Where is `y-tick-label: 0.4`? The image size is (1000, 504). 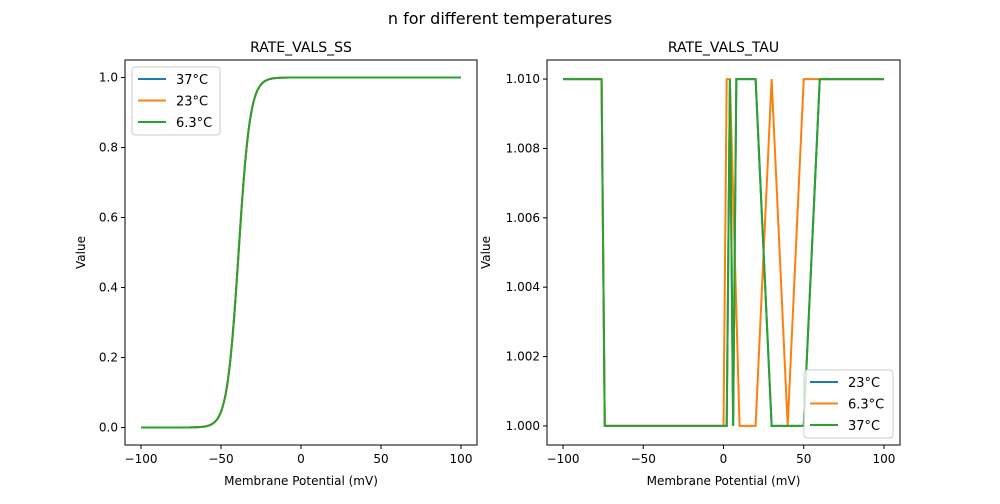
y-tick-label: 0.4 is located at coordinates (108, 288).